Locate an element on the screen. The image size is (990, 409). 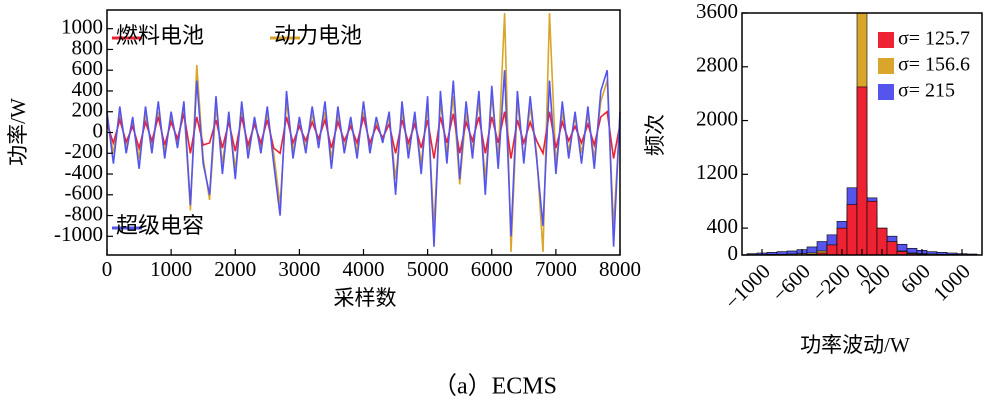
x-axis-label: 功率波动/W is located at coordinates (855, 345).